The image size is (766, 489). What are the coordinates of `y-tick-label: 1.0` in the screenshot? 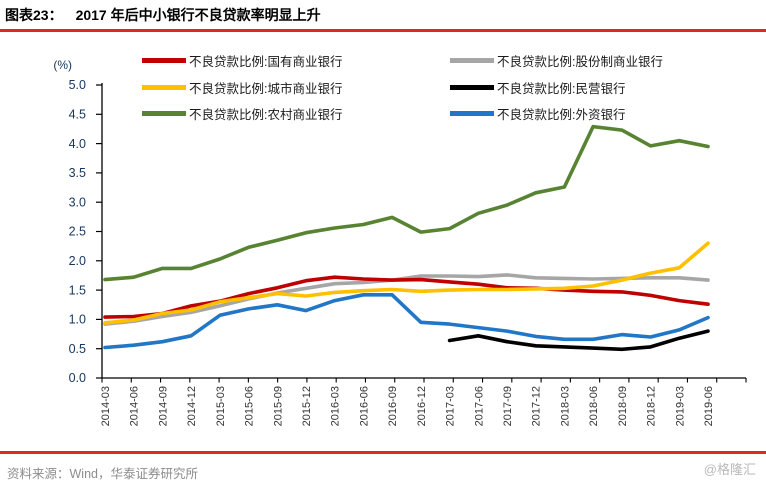 It's located at (77, 320).